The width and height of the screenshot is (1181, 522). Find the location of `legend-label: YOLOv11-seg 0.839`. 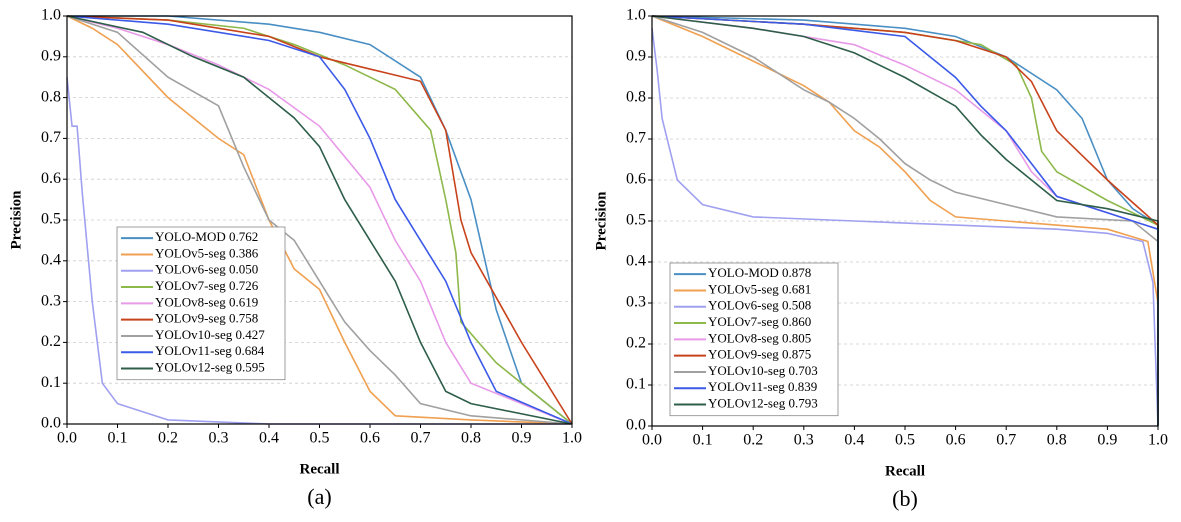

legend-label: YOLOv11-seg 0.839 is located at coordinates (762, 386).